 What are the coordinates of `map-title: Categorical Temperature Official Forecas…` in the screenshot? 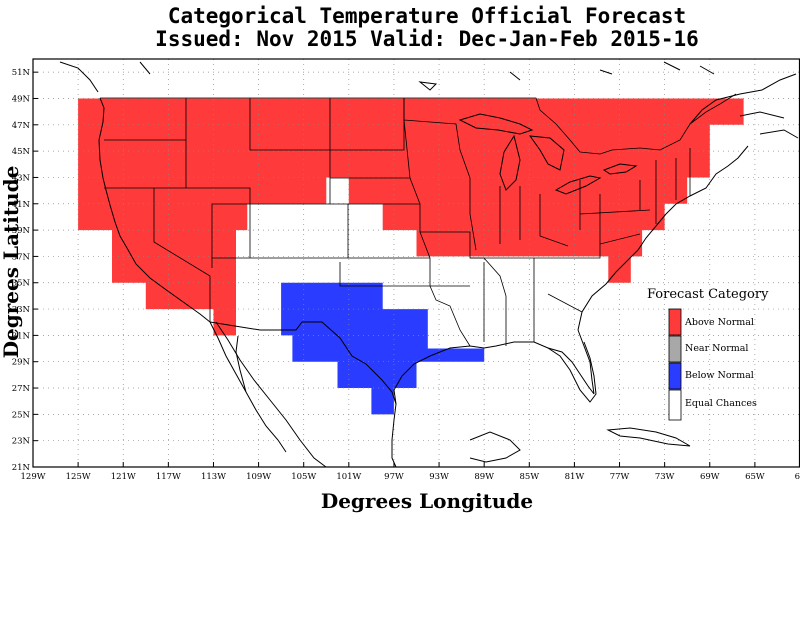 It's located at (427, 16).